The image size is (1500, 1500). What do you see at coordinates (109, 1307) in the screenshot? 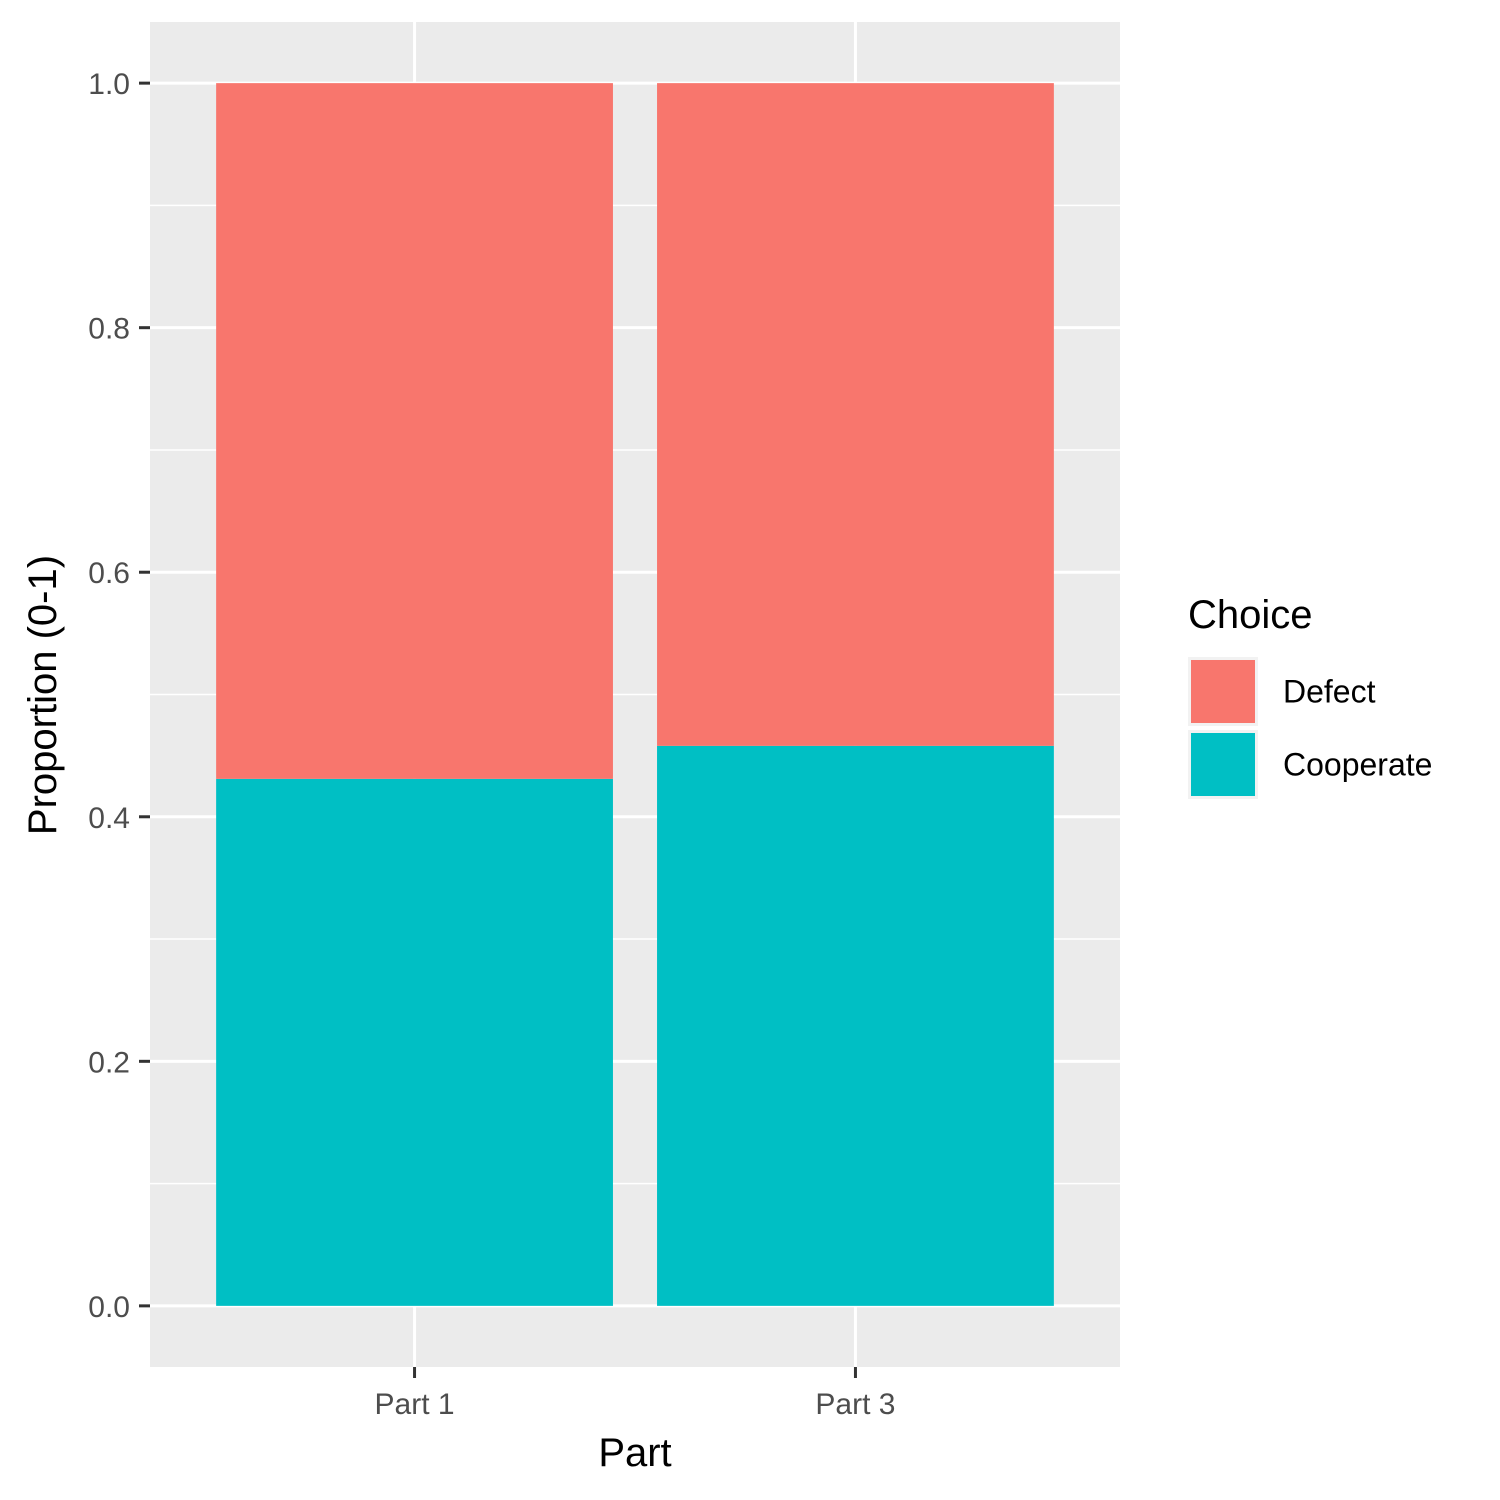
I see `y-tick-label: 0.0` at bounding box center [109, 1307].